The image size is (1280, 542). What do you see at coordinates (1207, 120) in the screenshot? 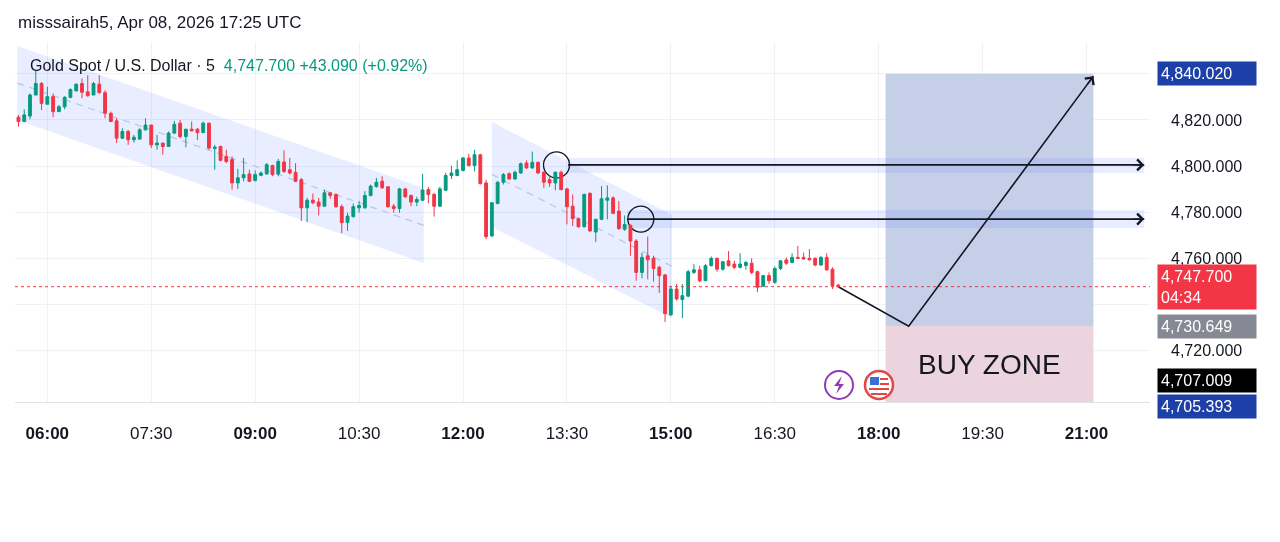
I see `y-tick-label: 4,820.000` at bounding box center [1207, 120].